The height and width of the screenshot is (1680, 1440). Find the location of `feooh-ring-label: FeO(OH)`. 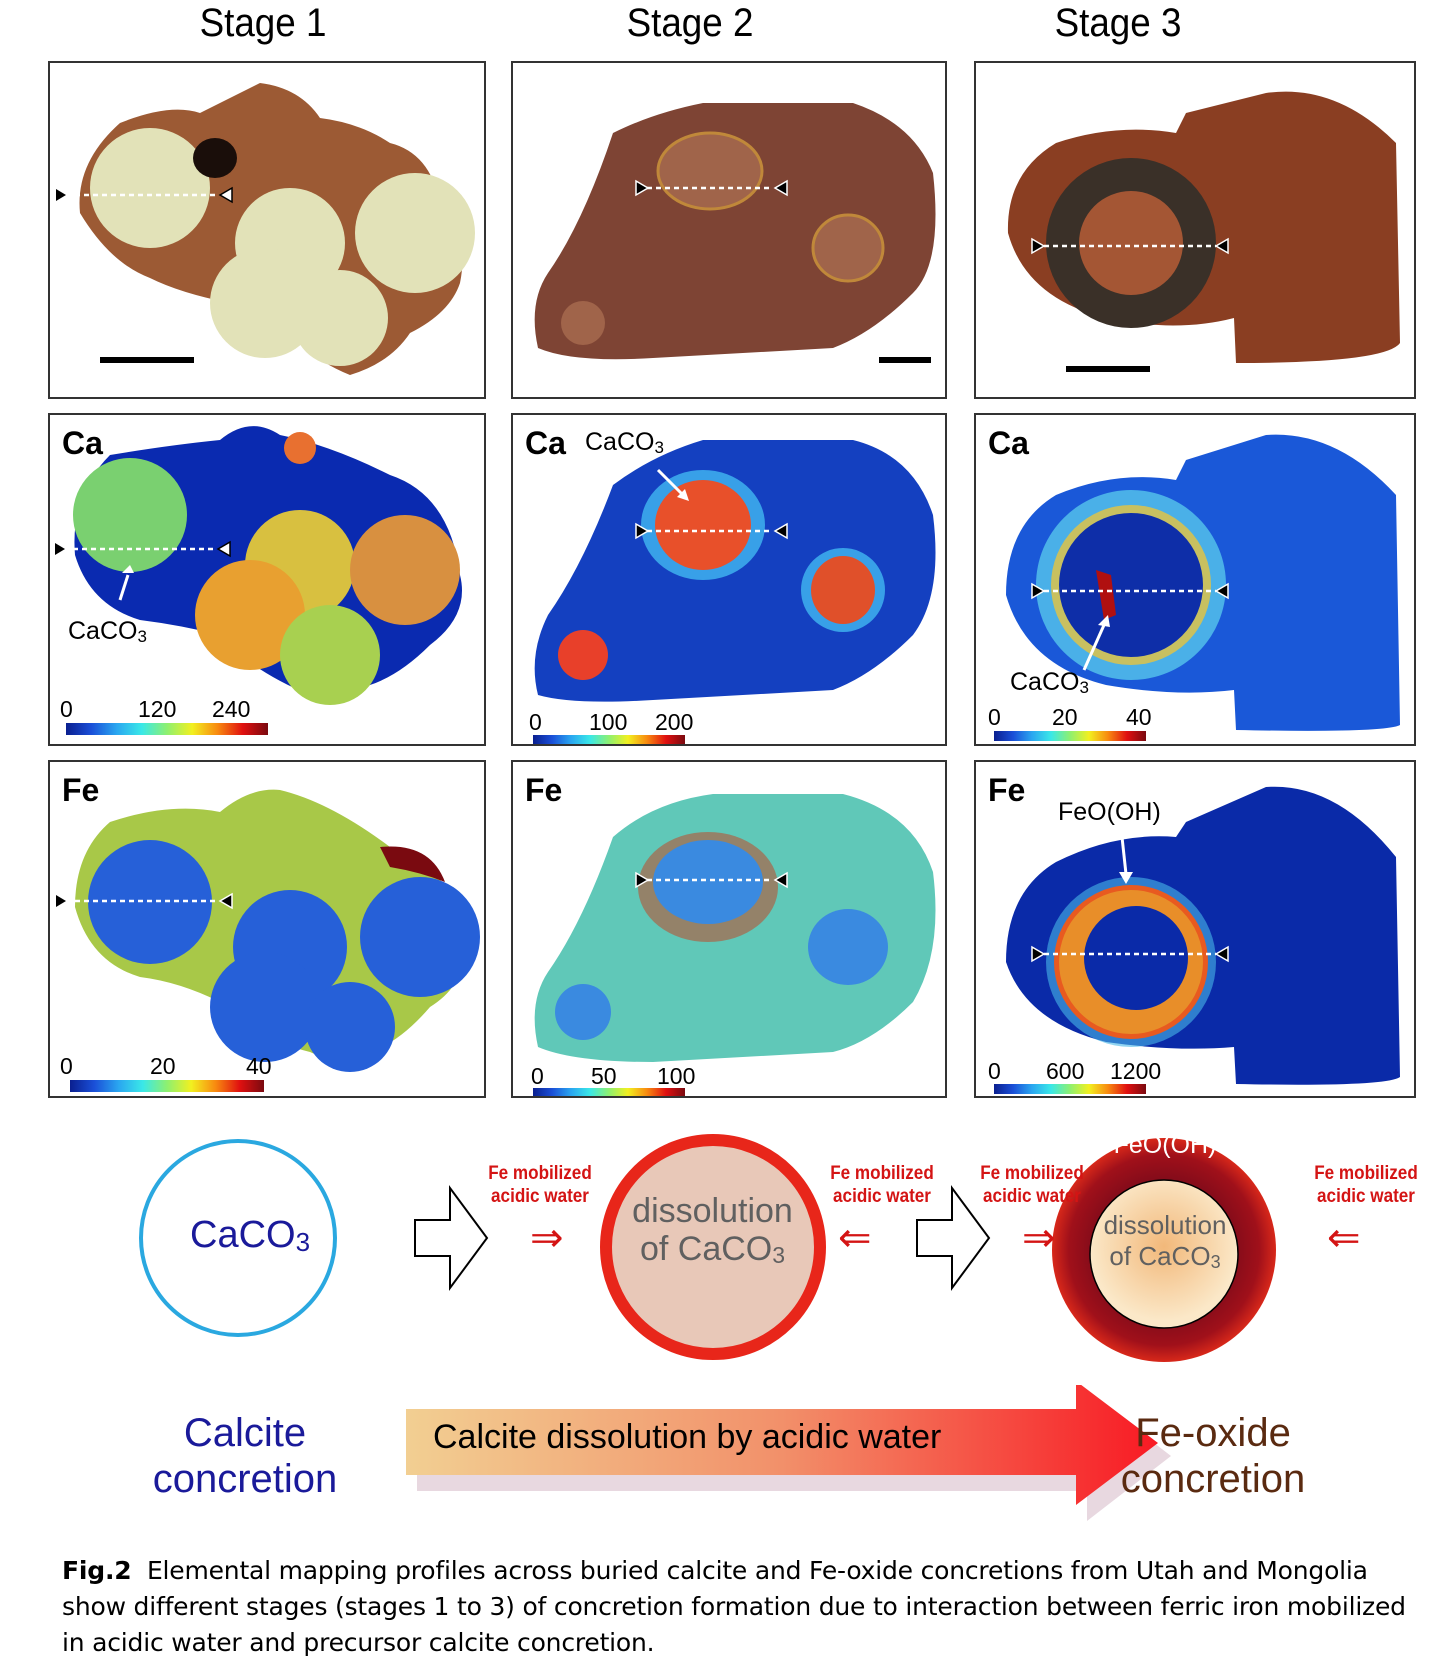

feooh-ring-label: FeO(OH) is located at coordinates (1165, 1145).